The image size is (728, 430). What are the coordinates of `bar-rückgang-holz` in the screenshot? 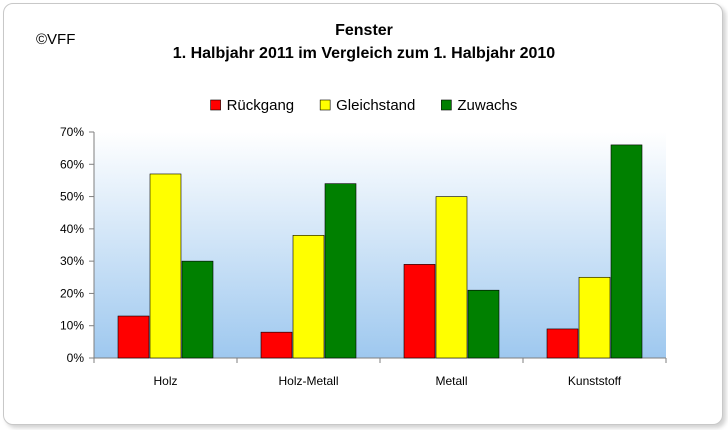 It's located at (133, 337).